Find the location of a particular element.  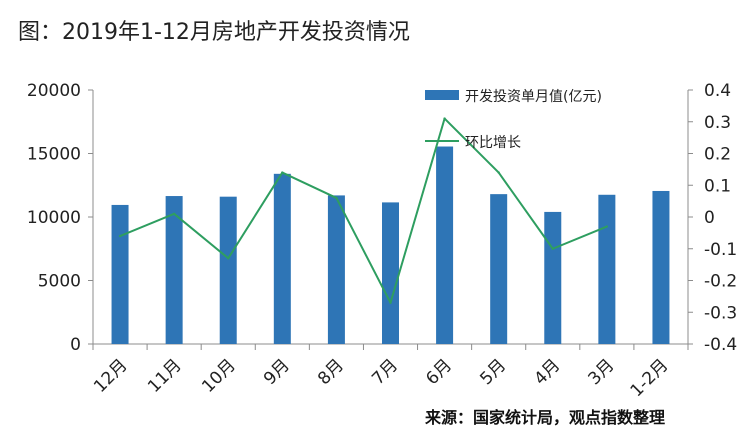

left-tick-label: 20000 is located at coordinates (54, 91).